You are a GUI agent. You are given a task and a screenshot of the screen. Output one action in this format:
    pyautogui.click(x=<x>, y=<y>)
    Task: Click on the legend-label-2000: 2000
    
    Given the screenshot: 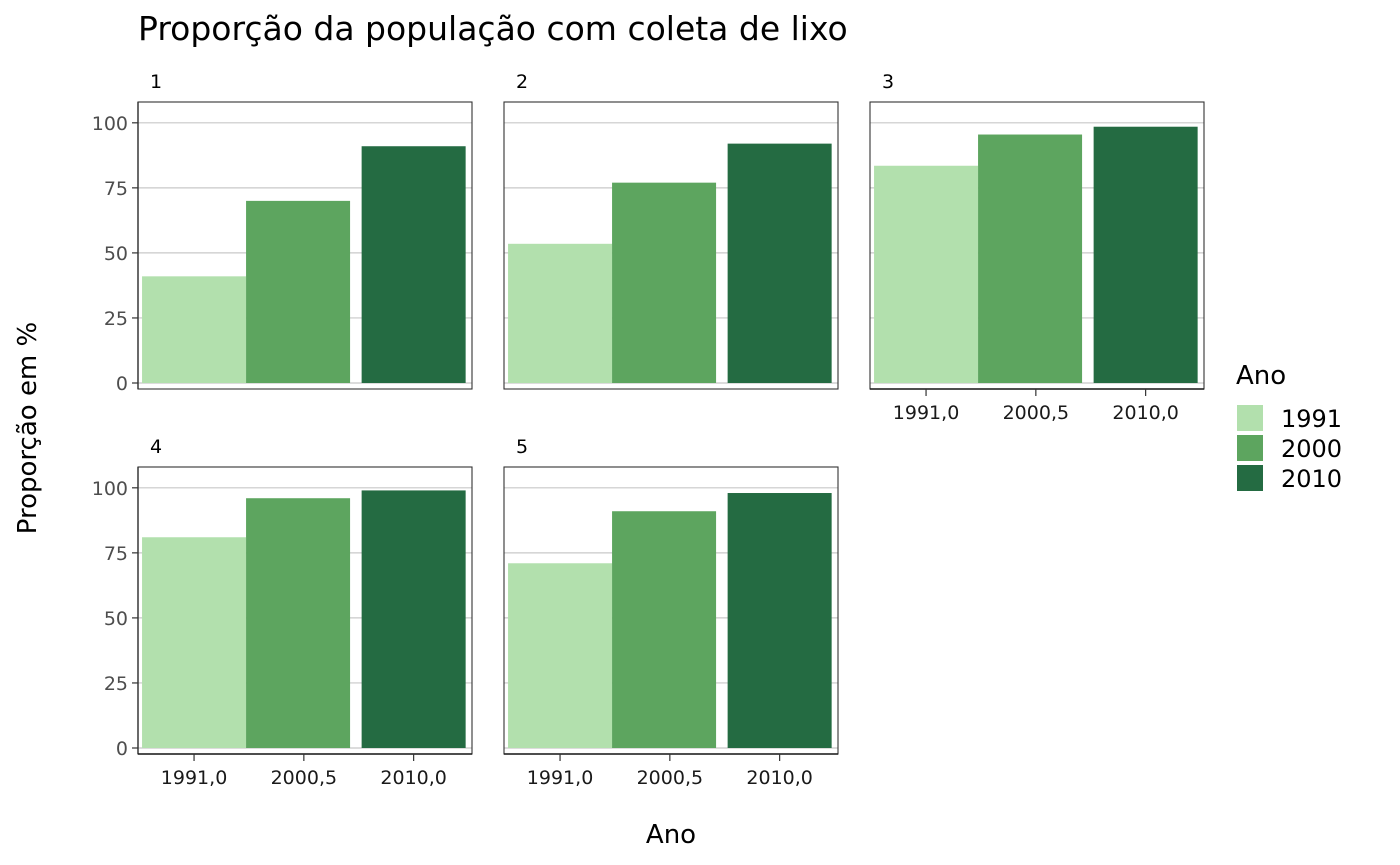 What is the action you would take?
    pyautogui.click(x=1311, y=449)
    